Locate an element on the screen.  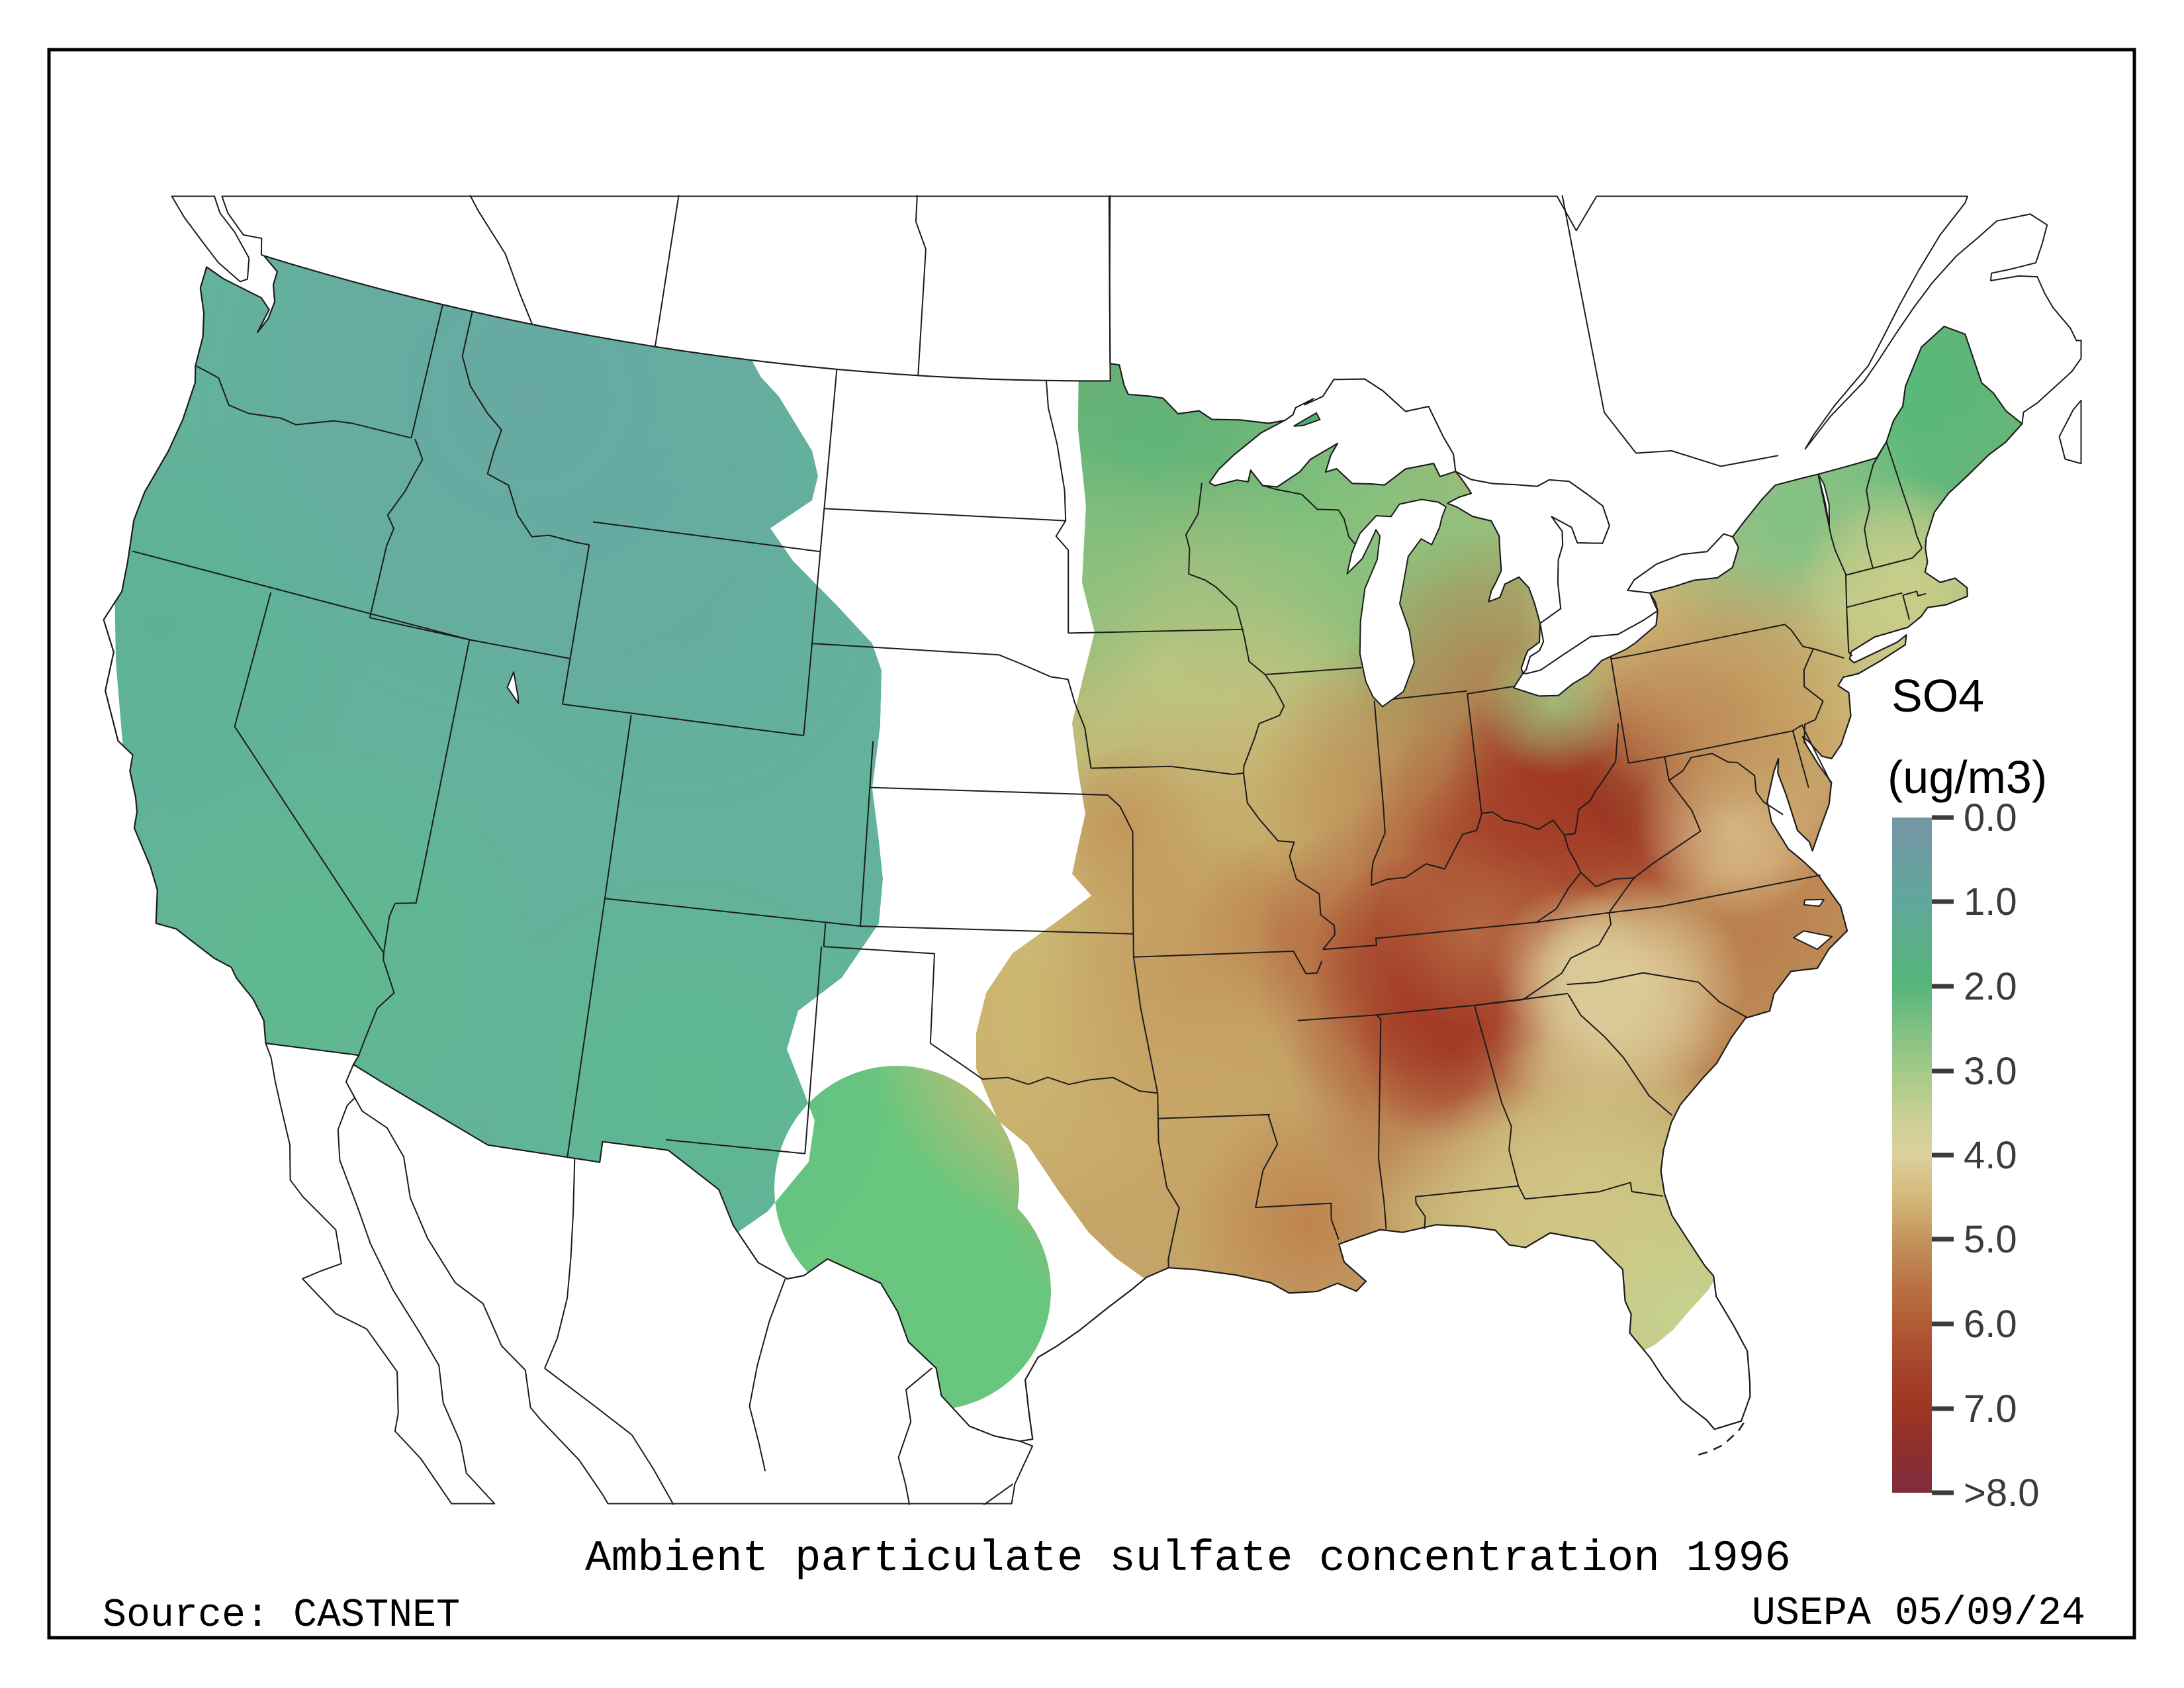
svg-text: SO4 is located at coordinates (1937, 696).